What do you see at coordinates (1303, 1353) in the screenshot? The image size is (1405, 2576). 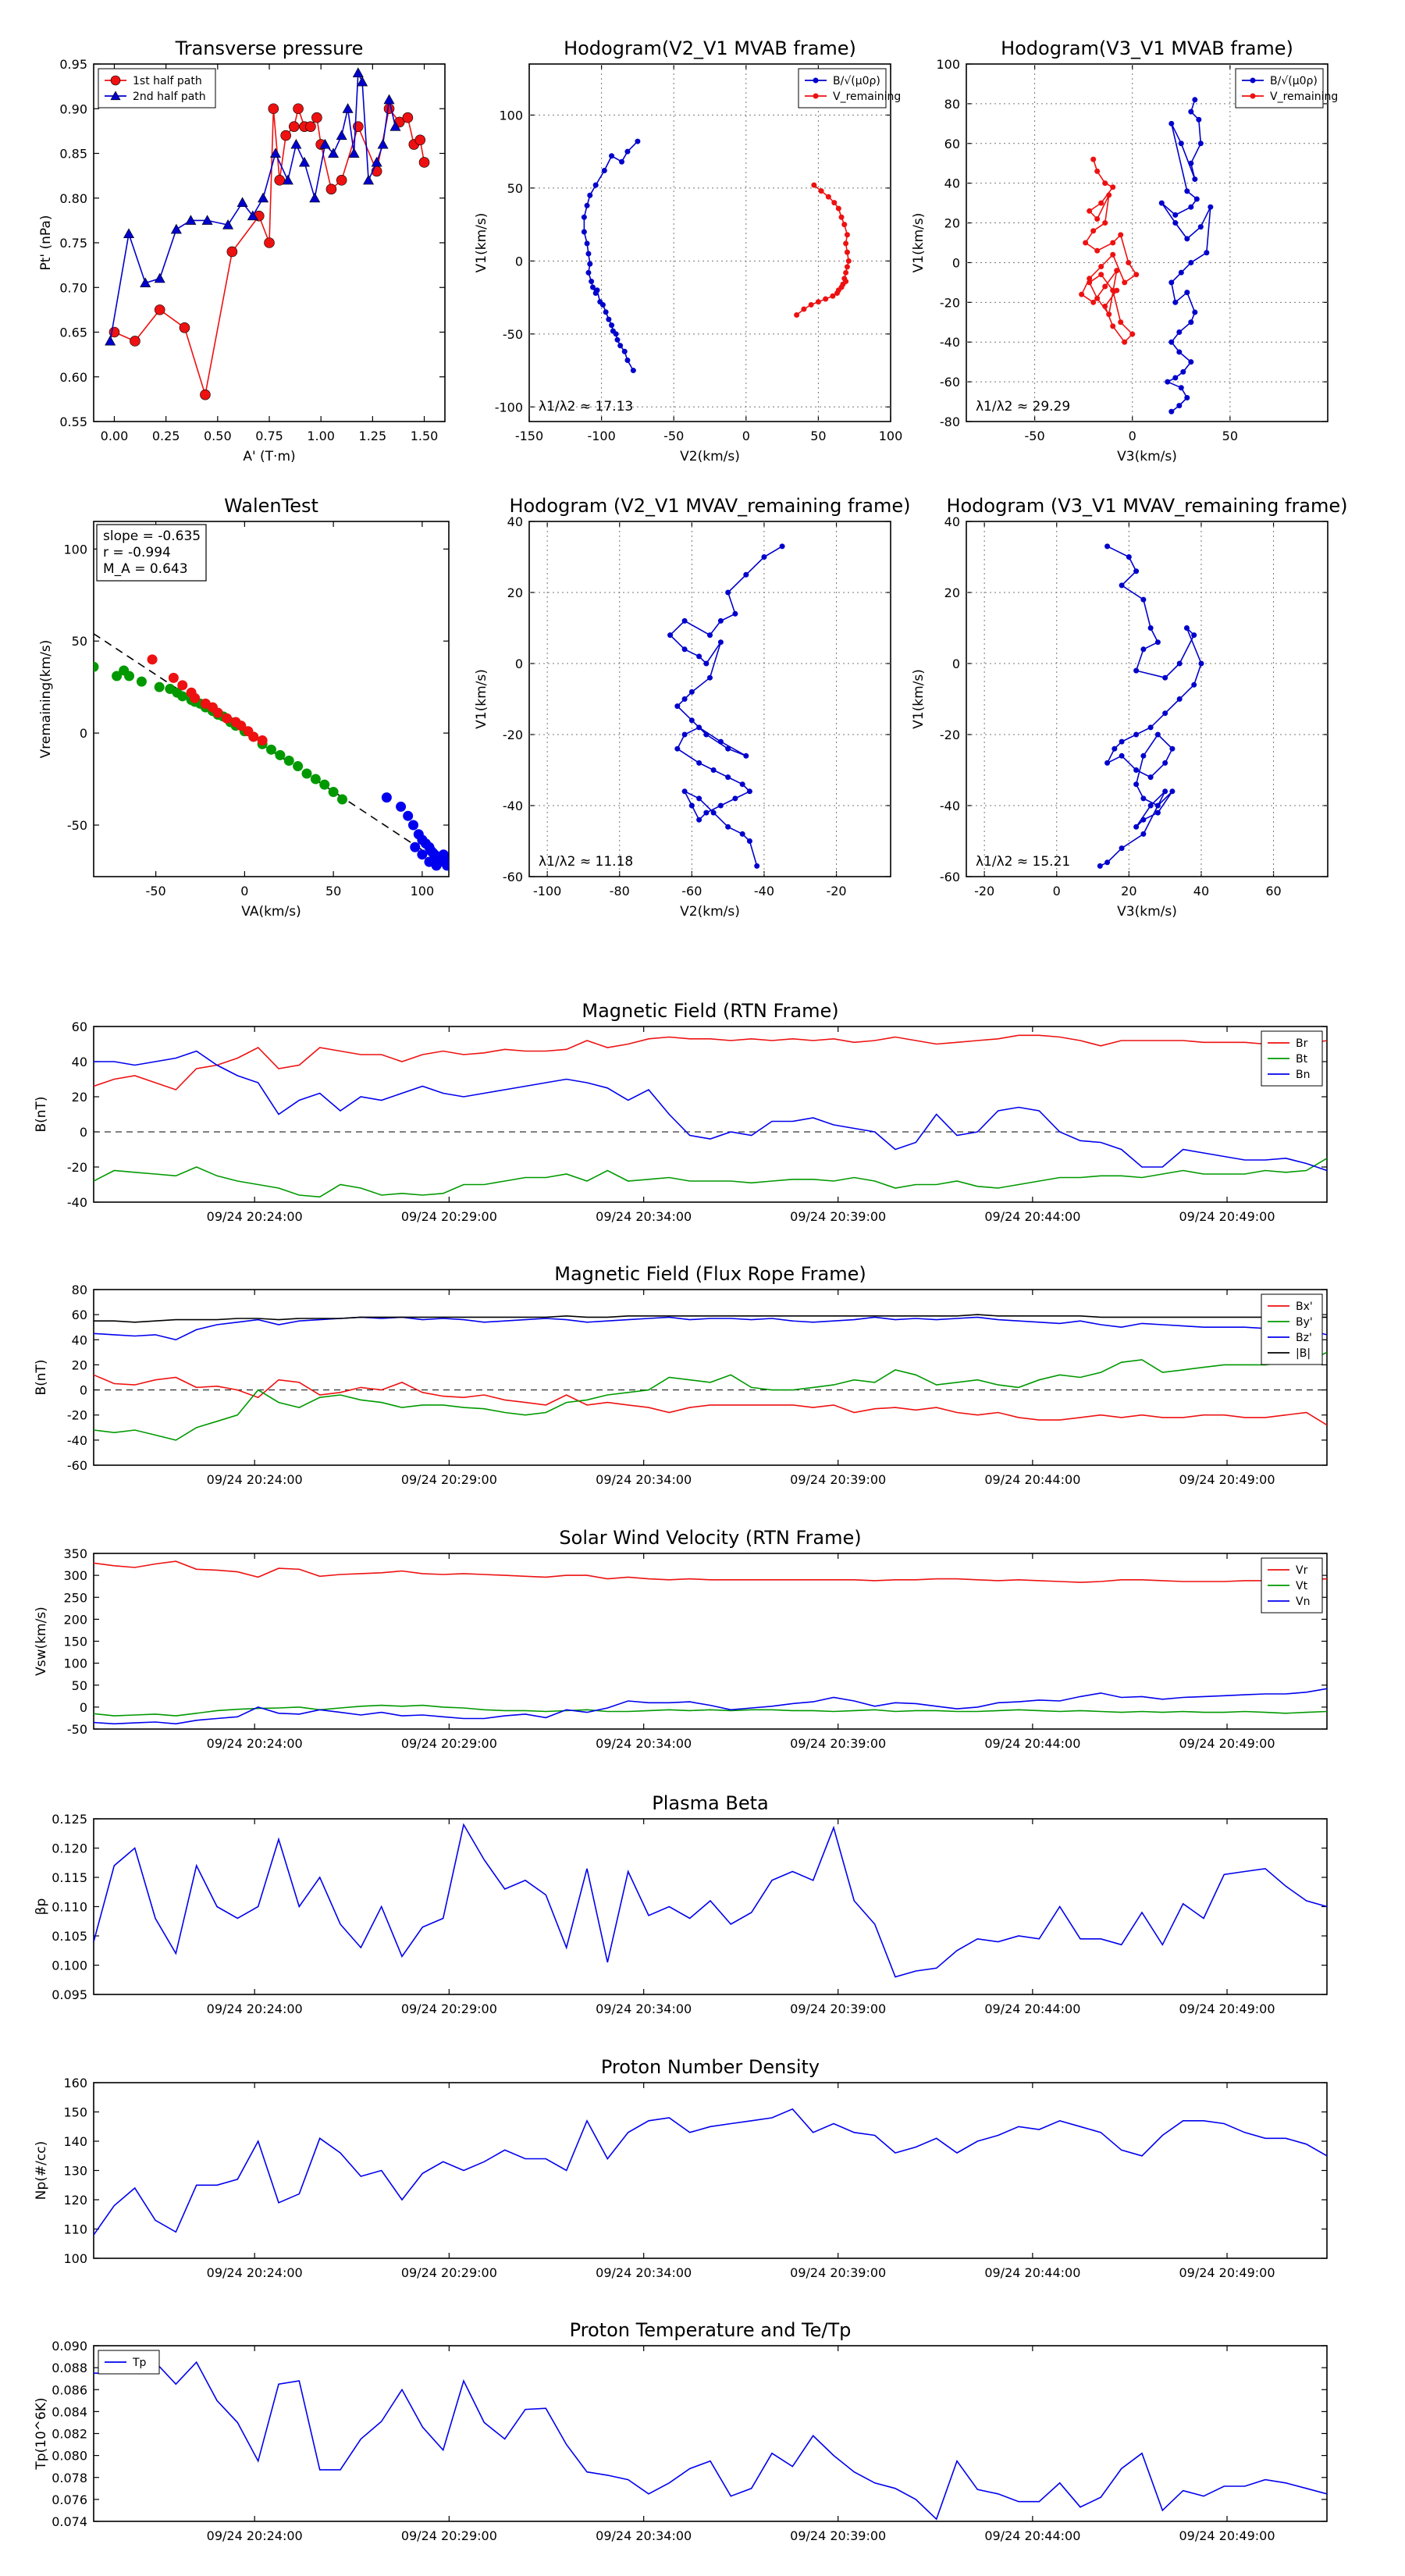 I see `legend-label: |B|` at bounding box center [1303, 1353].